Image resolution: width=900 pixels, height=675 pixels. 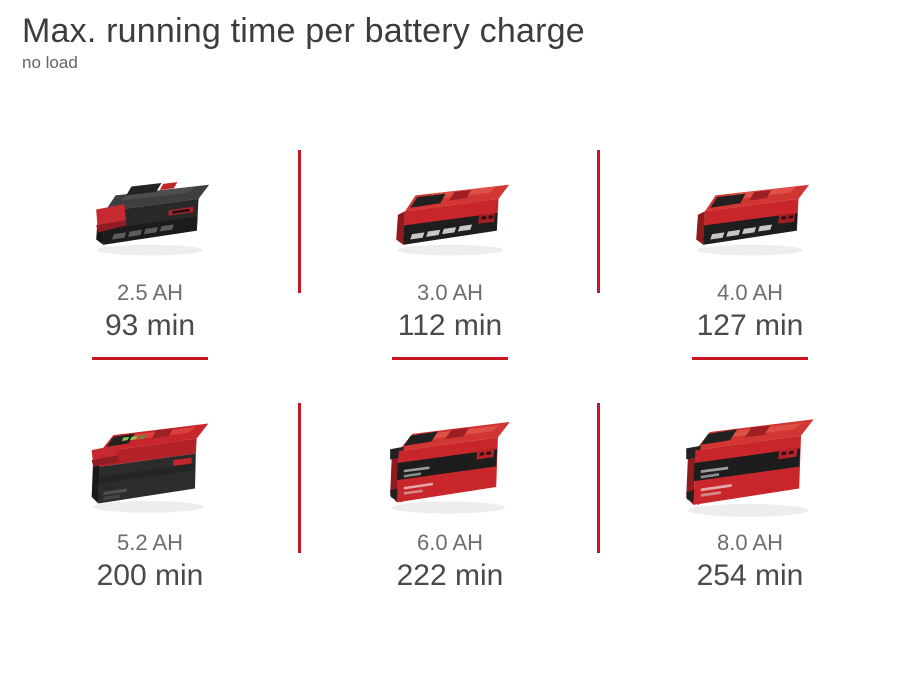 I want to click on battery-cell-6-0ah: 6.0 AH 222 min, so click(x=450, y=505).